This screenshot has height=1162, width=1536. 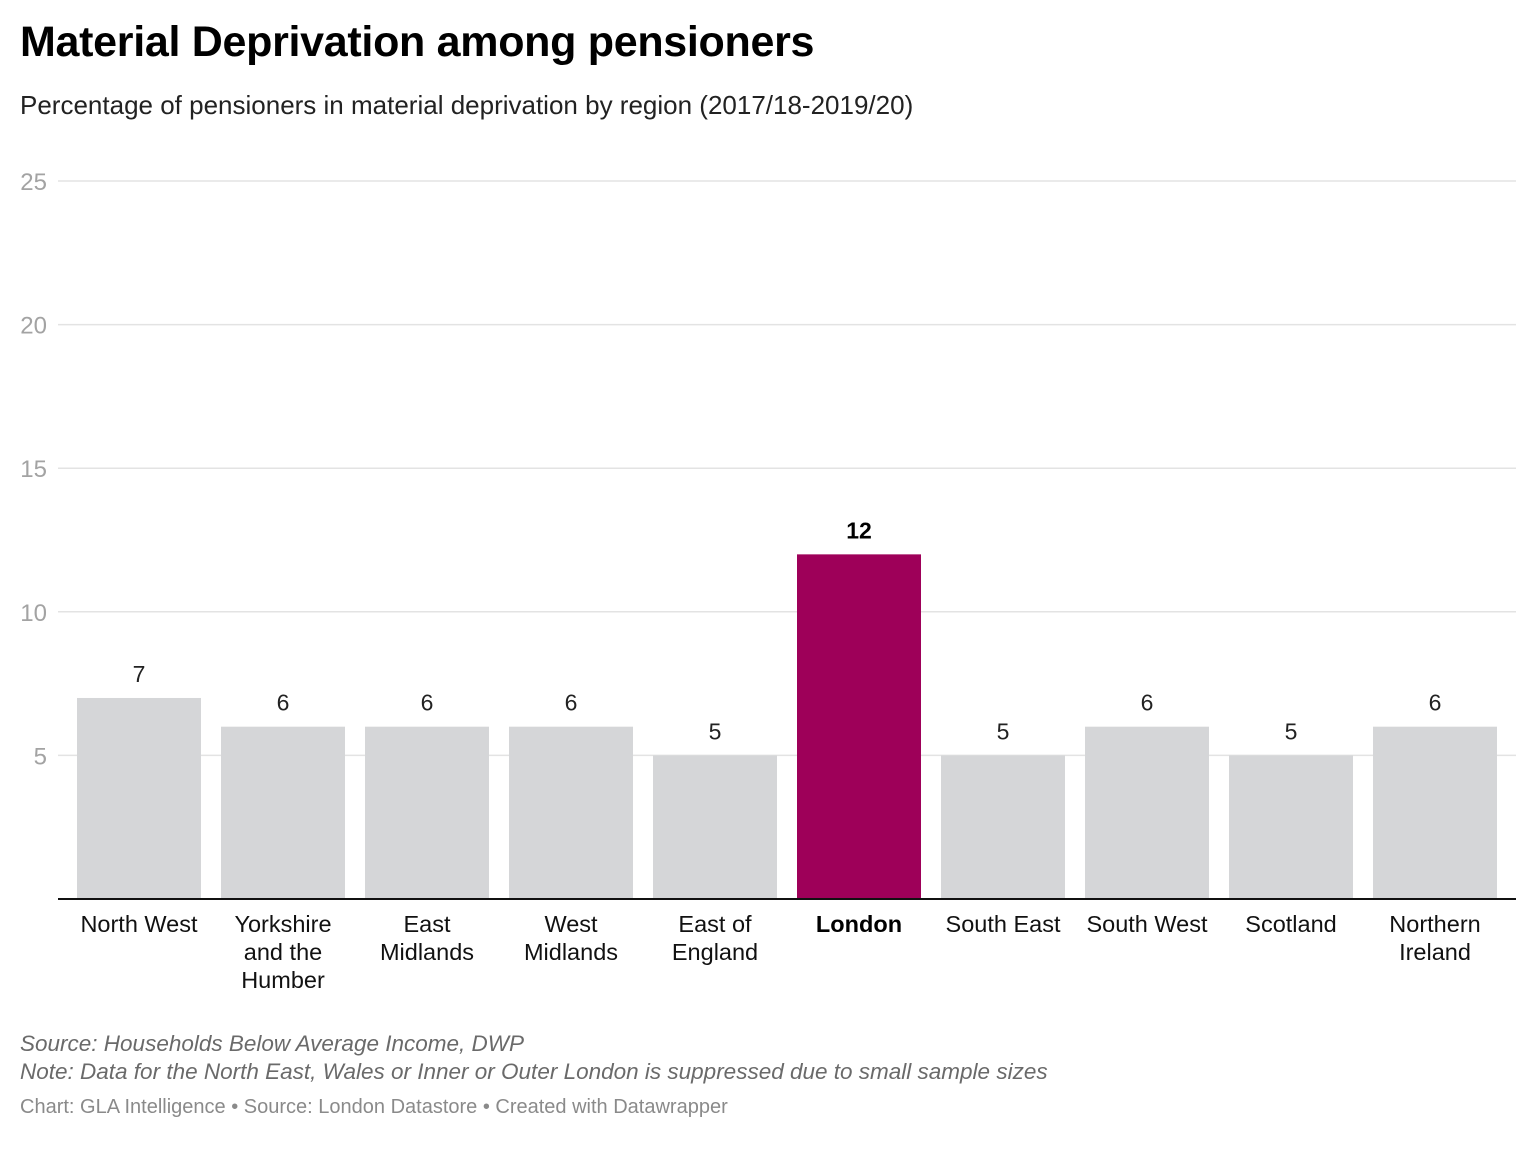 What do you see at coordinates (715, 731) in the screenshot?
I see `value-label-4: 5` at bounding box center [715, 731].